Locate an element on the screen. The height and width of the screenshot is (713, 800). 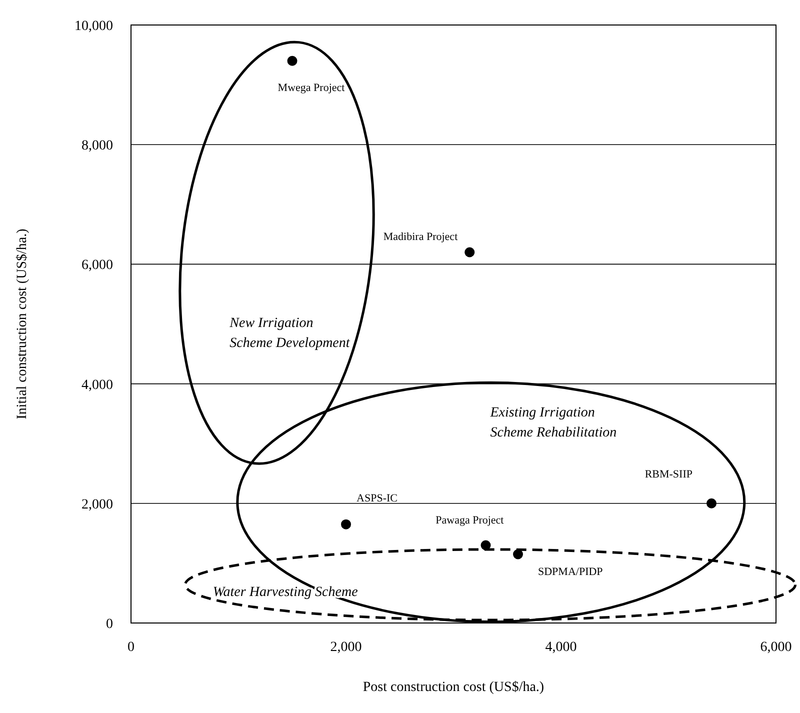
y-tick-label: 10,000 is located at coordinates (93, 26).